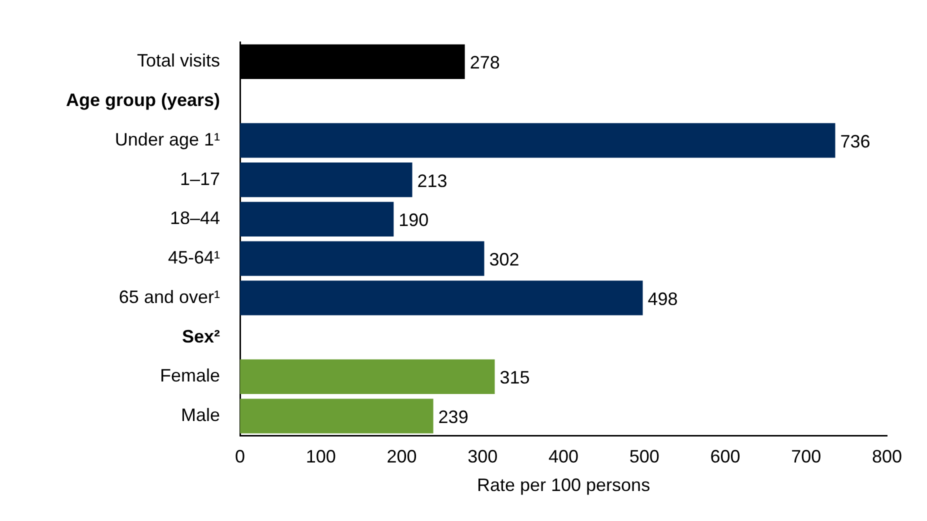 This screenshot has height=521, width=927. Describe the element at coordinates (504, 260) in the screenshot. I see `data-label: 302` at that location.